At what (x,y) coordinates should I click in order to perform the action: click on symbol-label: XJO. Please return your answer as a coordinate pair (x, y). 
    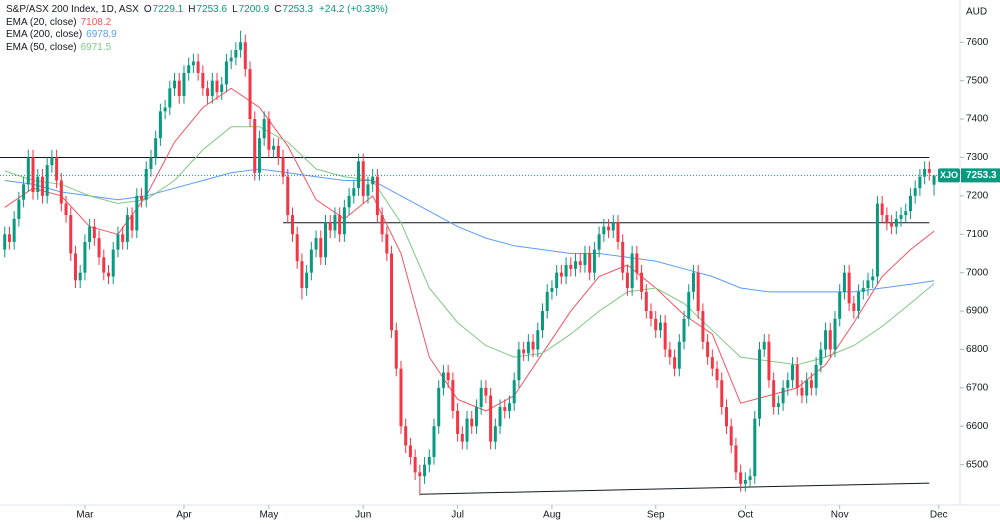
    Looking at the image, I should click on (949, 175).